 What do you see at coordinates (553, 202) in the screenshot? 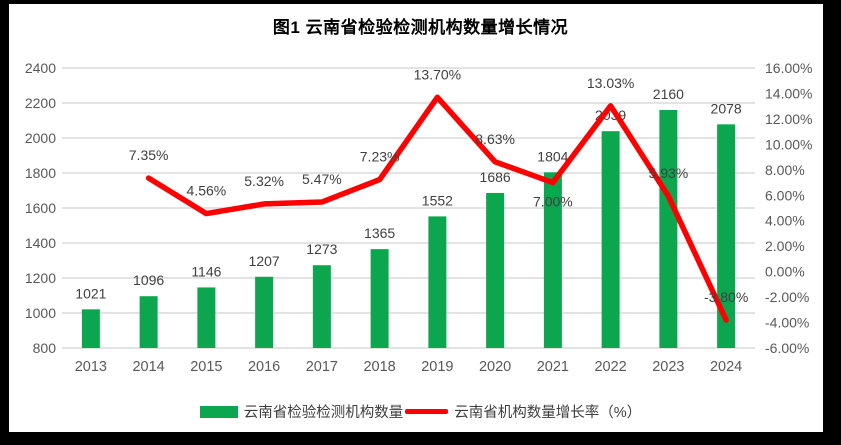
I see `line-value-label: 7.00%` at bounding box center [553, 202].